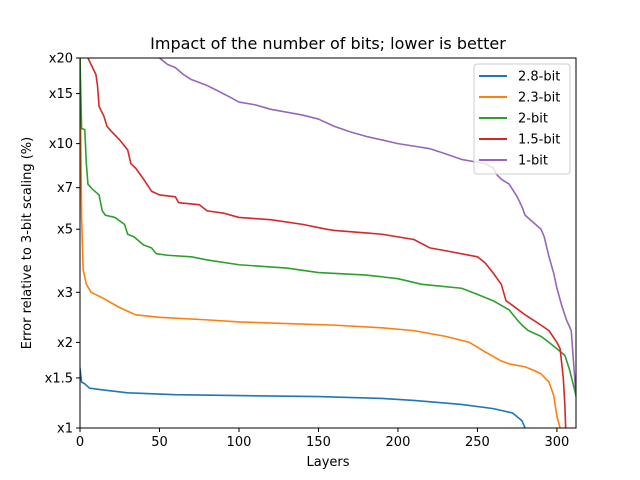 This screenshot has width=640, height=480. I want to click on legend-label: 2-bit, so click(533, 119).